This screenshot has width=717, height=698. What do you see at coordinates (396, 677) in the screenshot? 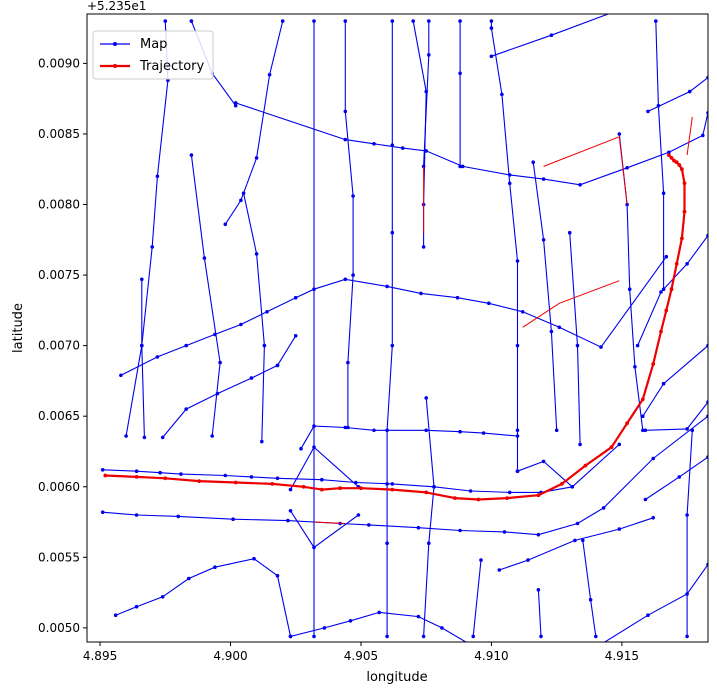
I see `x-axis-label: longitude` at bounding box center [396, 677].